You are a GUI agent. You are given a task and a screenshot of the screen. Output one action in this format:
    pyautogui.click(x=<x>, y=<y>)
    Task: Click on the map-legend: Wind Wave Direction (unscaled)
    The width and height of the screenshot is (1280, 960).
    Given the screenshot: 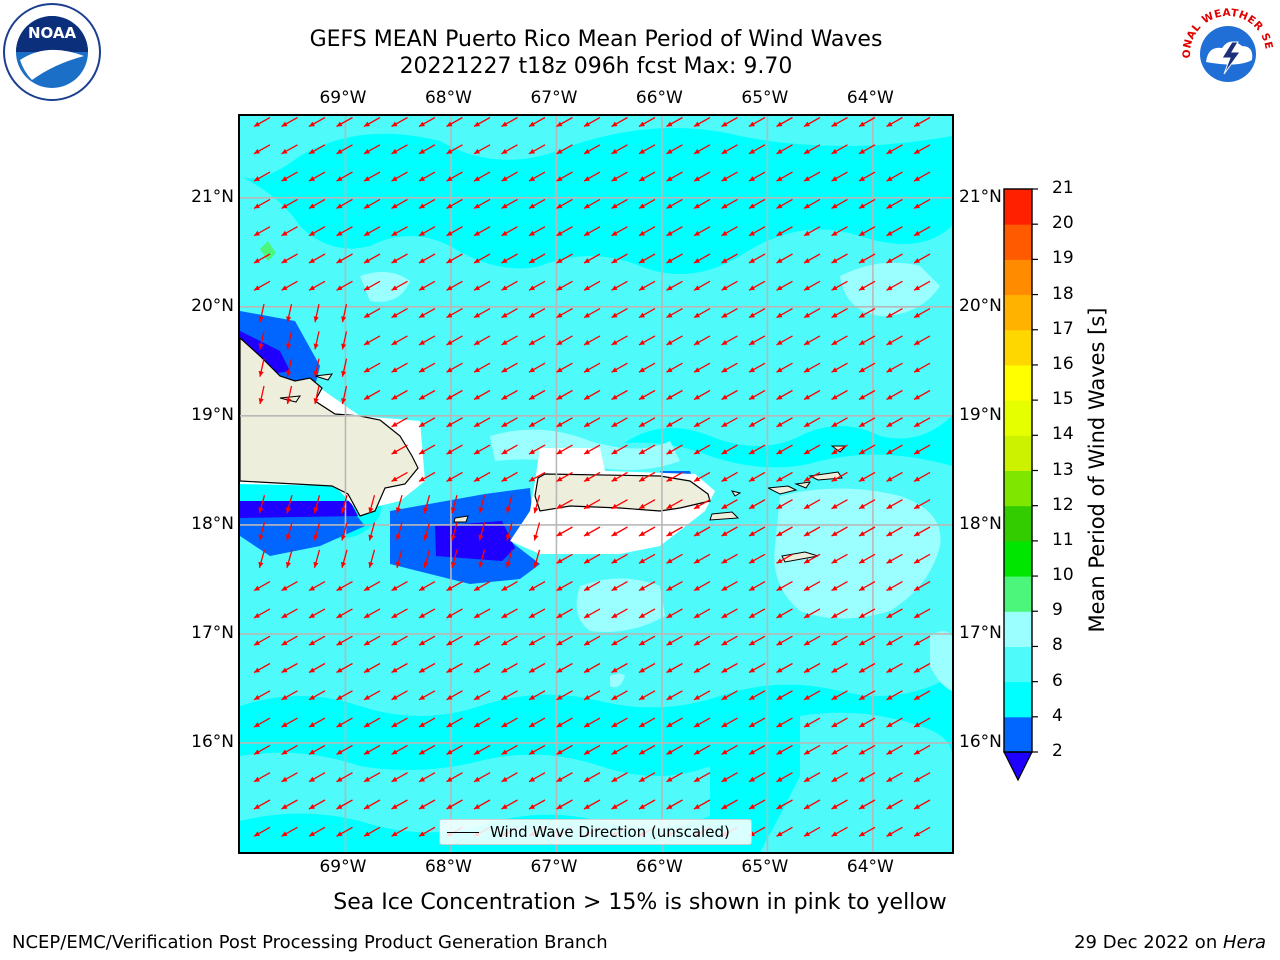 What is the action you would take?
    pyautogui.click(x=595, y=832)
    